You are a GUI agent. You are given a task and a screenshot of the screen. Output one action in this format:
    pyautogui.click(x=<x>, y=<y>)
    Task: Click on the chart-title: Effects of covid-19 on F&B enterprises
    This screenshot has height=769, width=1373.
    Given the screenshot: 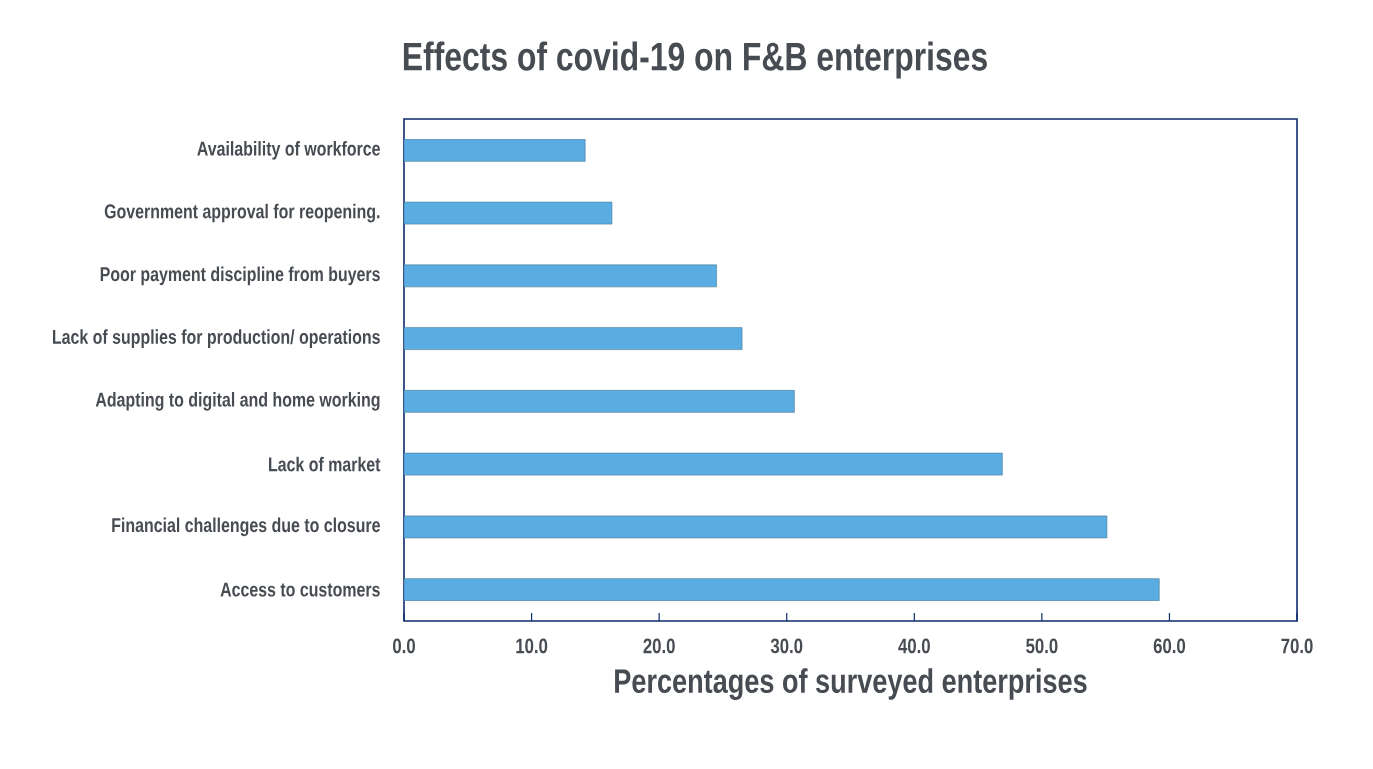 What is the action you would take?
    pyautogui.click(x=695, y=60)
    